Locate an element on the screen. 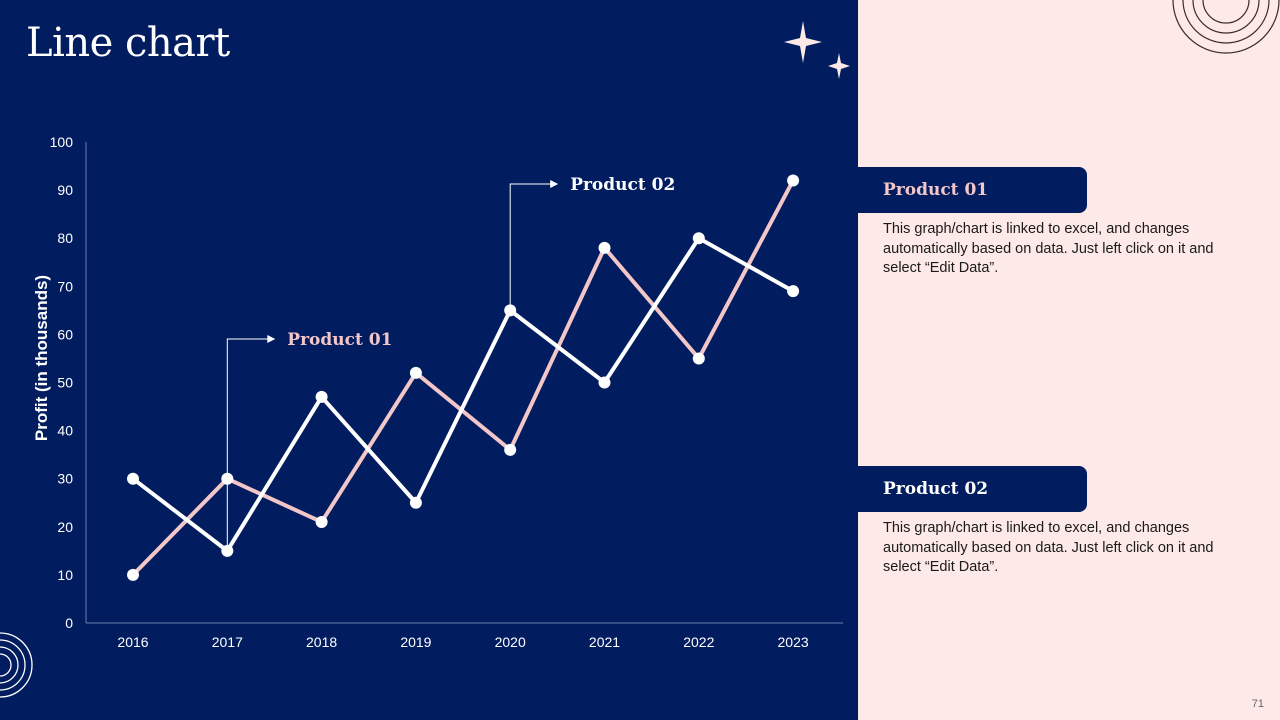 The height and width of the screenshot is (720, 1280). callout-label: Product 01 is located at coordinates (339, 340).